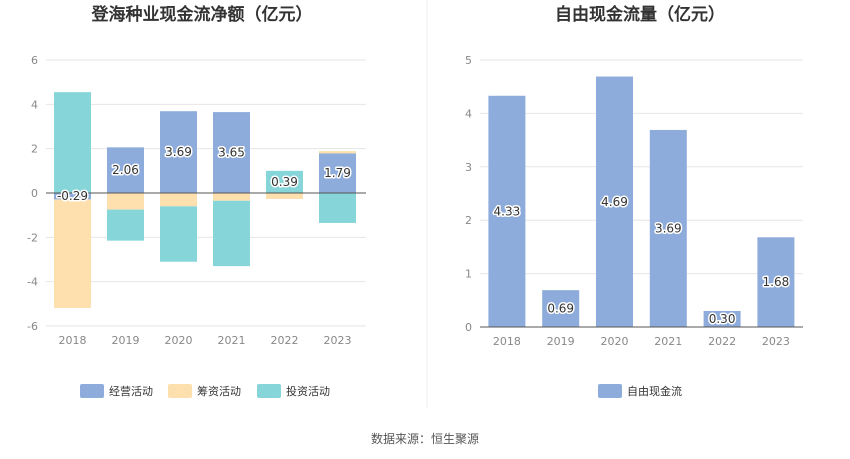 The image size is (850, 459). I want to click on cashflow-bar-2018-s2, so click(72, 142).